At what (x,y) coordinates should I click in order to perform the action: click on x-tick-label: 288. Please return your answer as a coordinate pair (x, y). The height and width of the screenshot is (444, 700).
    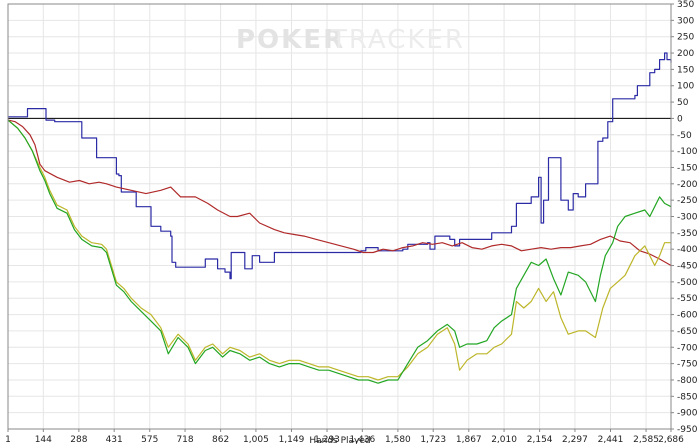
    Looking at the image, I should click on (78, 439).